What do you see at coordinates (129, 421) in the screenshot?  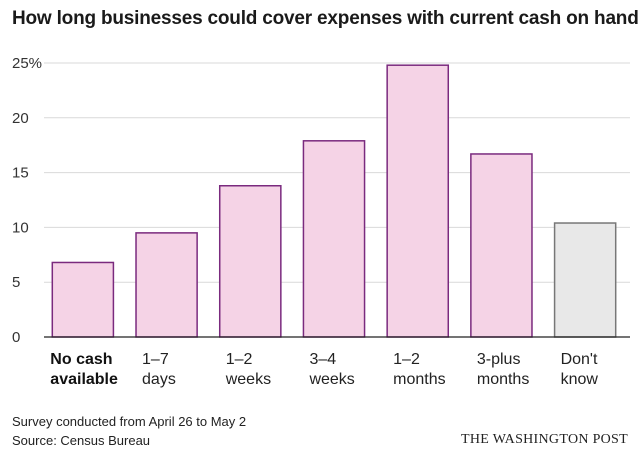 I see `survey-note: Survey conducted from April 26 to May 2` at bounding box center [129, 421].